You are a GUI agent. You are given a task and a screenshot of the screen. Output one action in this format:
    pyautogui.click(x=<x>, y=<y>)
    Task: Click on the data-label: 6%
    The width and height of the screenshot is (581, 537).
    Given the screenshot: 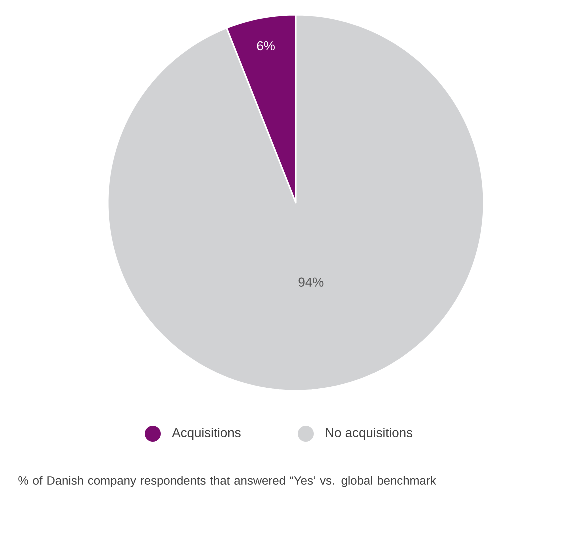 What is the action you would take?
    pyautogui.click(x=266, y=46)
    